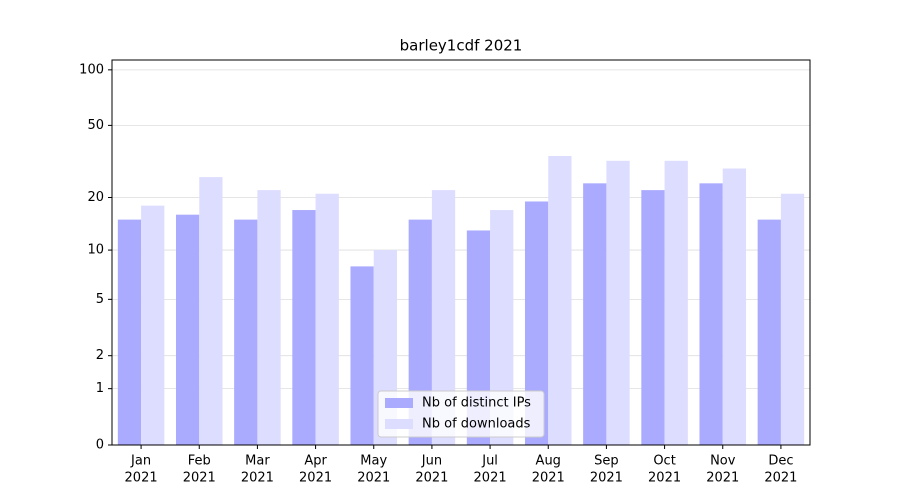 This screenshot has height=504, width=900. What do you see at coordinates (664, 461) in the screenshot?
I see `x-tick-label: Oct` at bounding box center [664, 461].